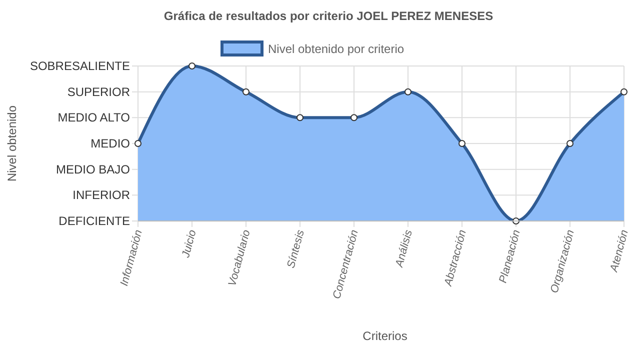  Describe the element at coordinates (189, 244) in the screenshot. I see `x-tick-label: Juicio` at that location.